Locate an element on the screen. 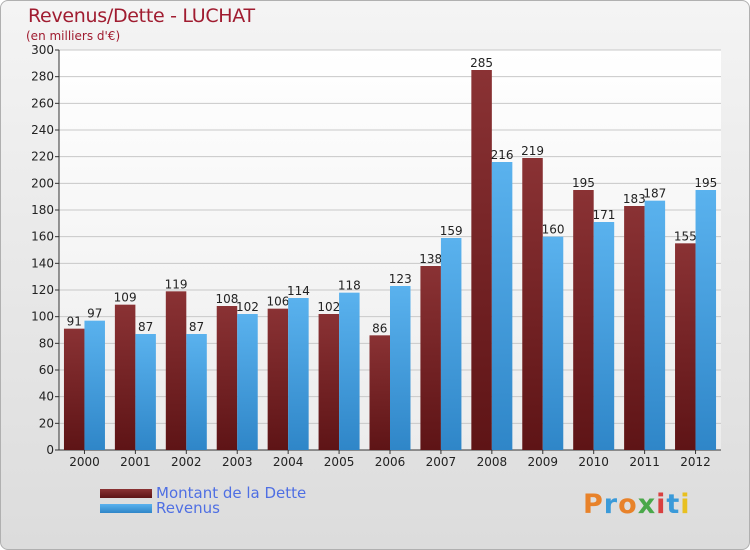 This screenshot has width=750, height=550. data-label-debt: 86 is located at coordinates (379, 328).